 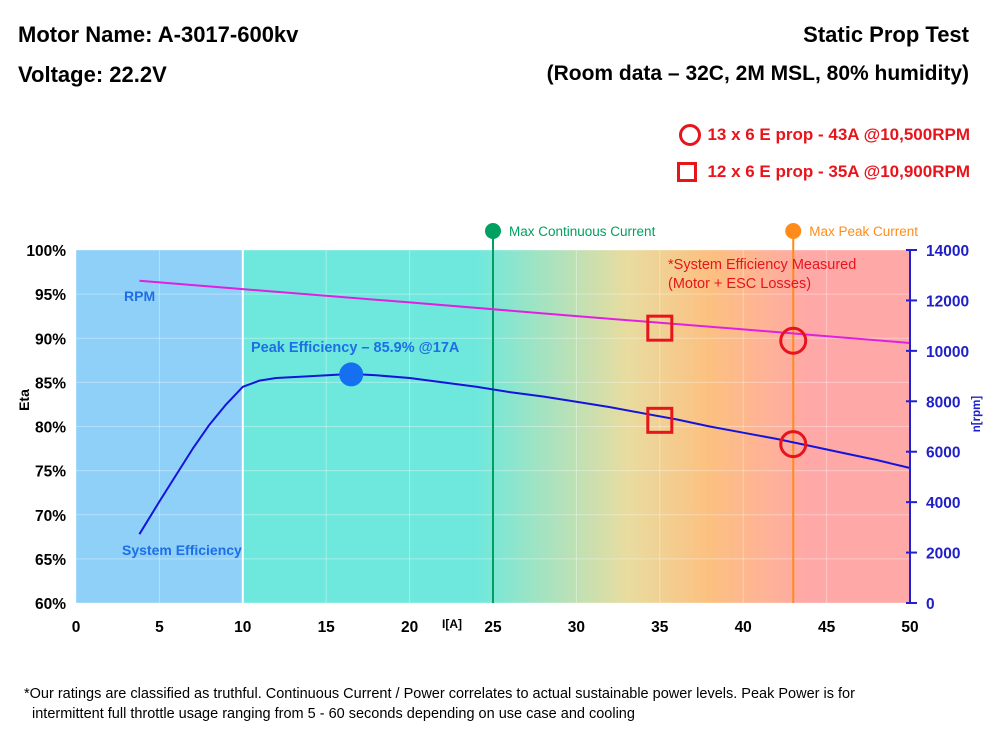 What do you see at coordinates (159, 627) in the screenshot?
I see `x-tick-label: 5` at bounding box center [159, 627].